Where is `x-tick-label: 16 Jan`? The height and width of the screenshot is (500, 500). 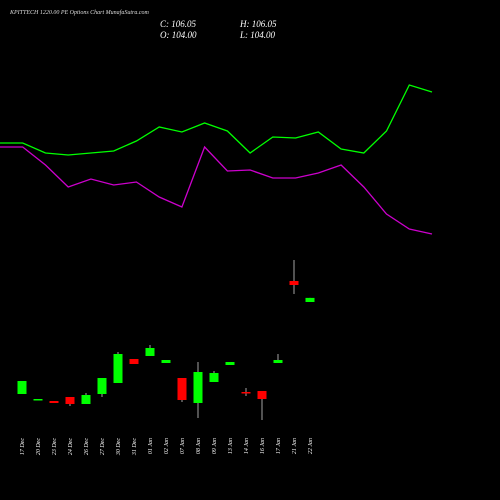
x-tick-label: 16 Jan is located at coordinates (263, 446).